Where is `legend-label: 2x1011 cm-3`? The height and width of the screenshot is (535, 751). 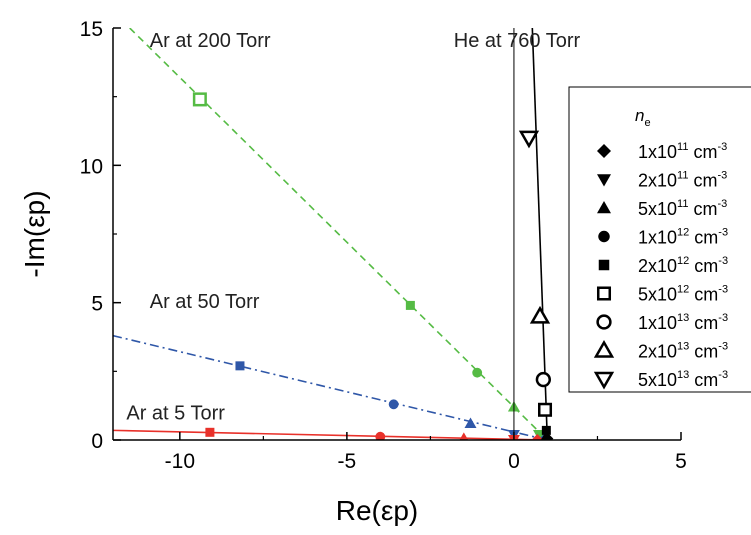 legend-label: 2x1011 cm-3 is located at coordinates (682, 180).